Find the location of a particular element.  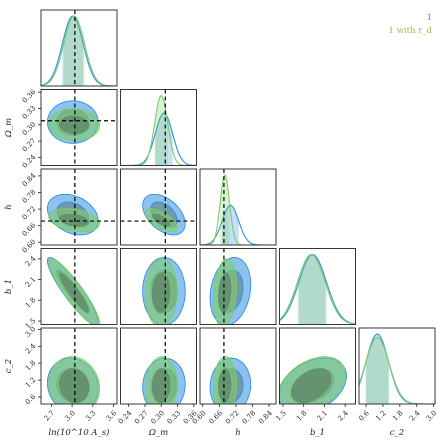

x-tick-label: 1.5 is located at coordinates (281, 416).